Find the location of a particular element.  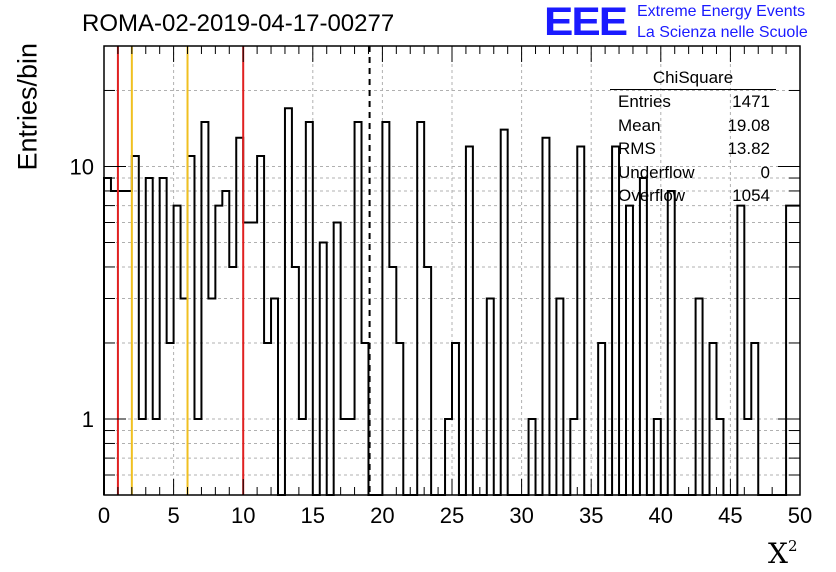

stats-value: 1471 is located at coordinates (751, 101).